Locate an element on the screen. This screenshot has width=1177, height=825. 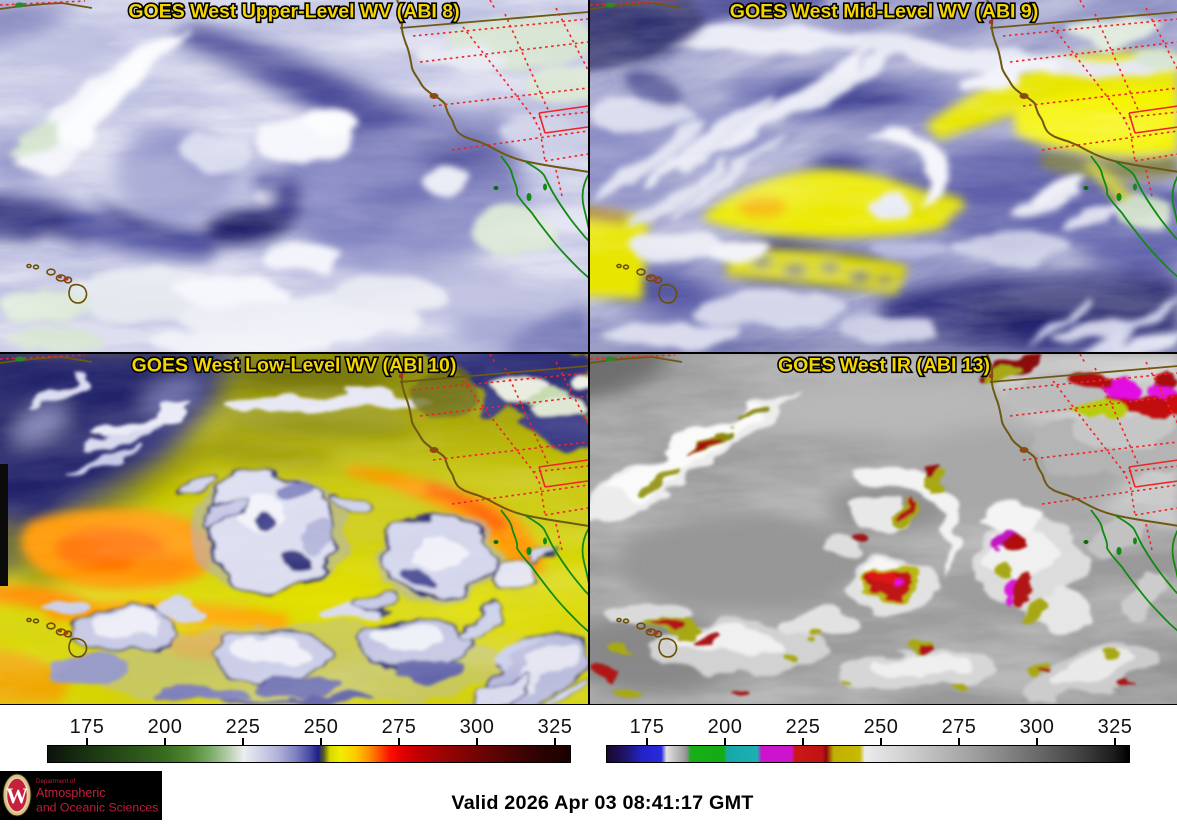
svg-text: GOES West IR (ABI 13) is located at coordinates (884, 366).